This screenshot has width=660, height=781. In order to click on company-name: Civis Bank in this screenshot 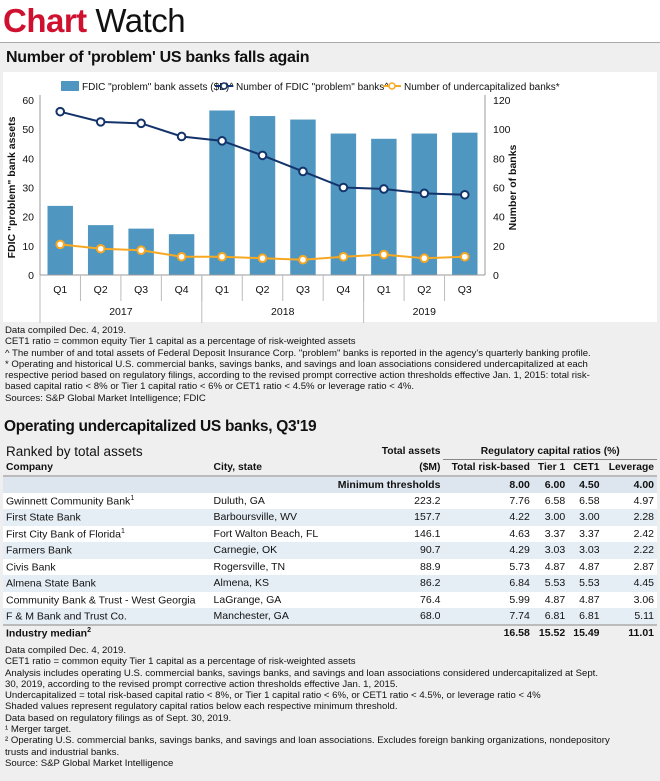, I will do `click(107, 566)`.